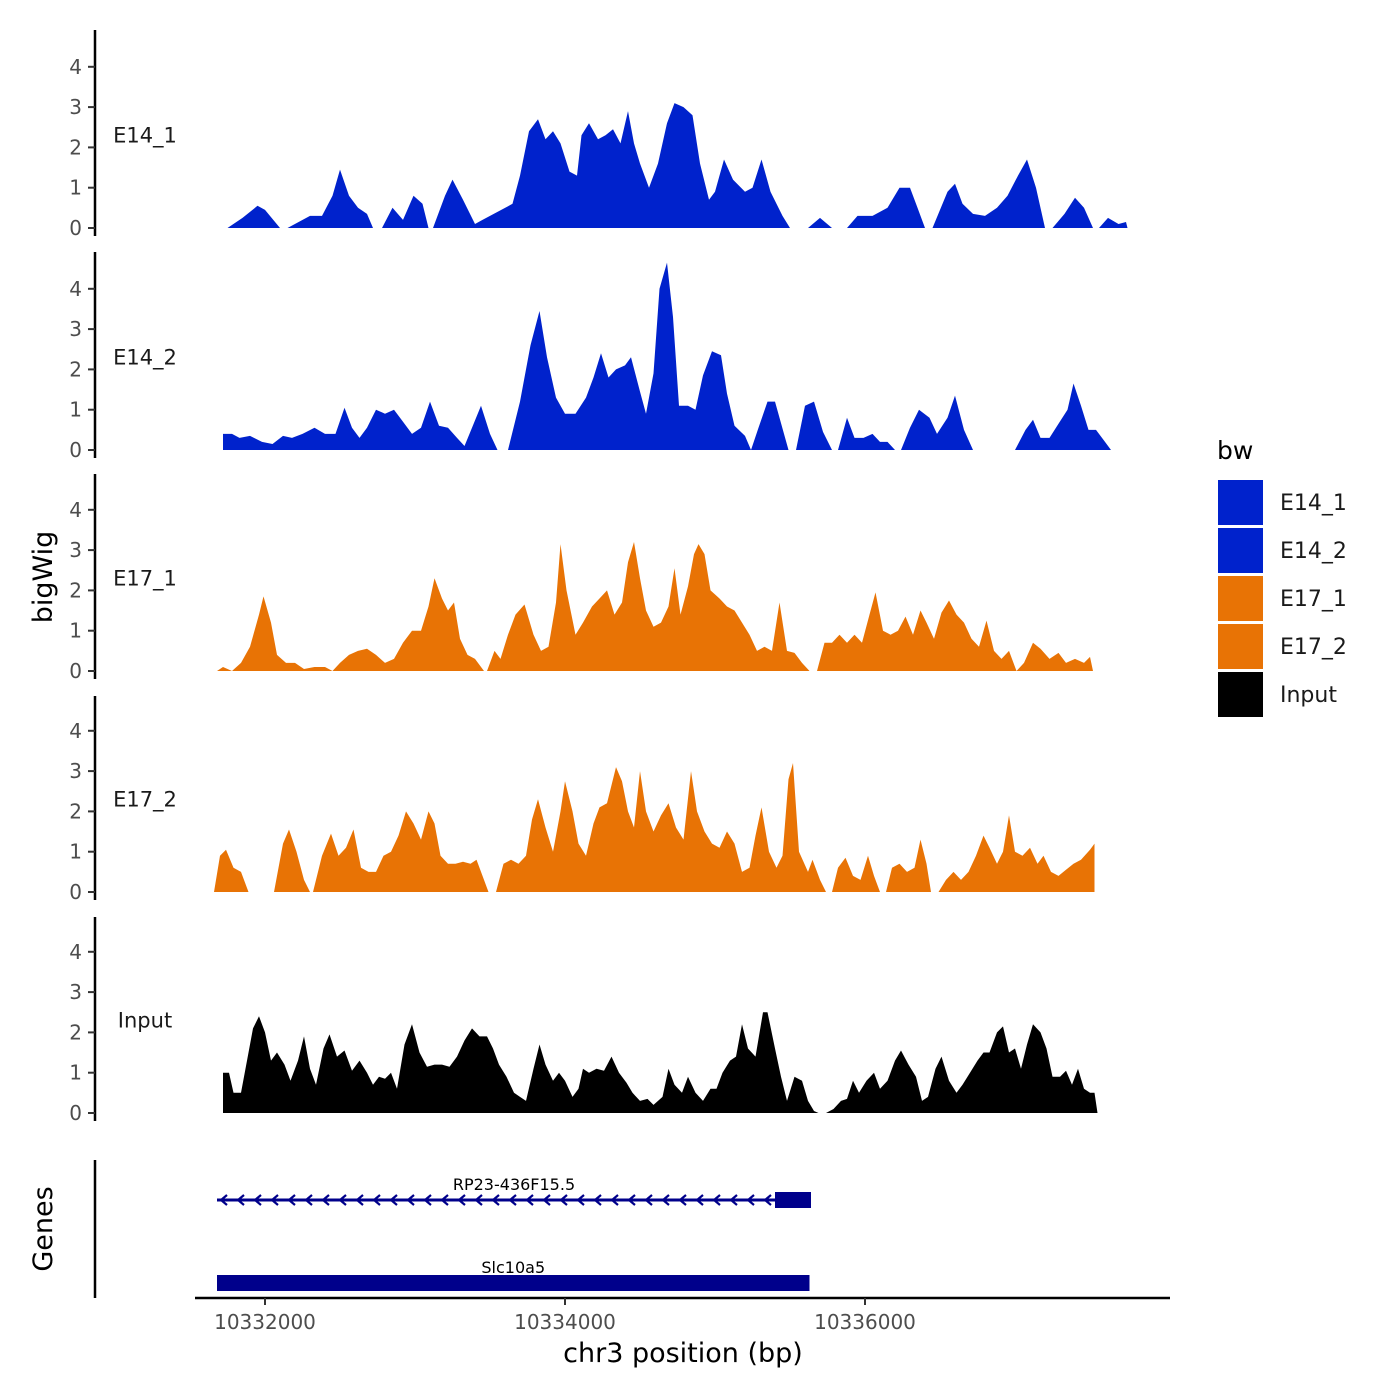  I want to click on legend-swatch-Input, so click(1240, 694).